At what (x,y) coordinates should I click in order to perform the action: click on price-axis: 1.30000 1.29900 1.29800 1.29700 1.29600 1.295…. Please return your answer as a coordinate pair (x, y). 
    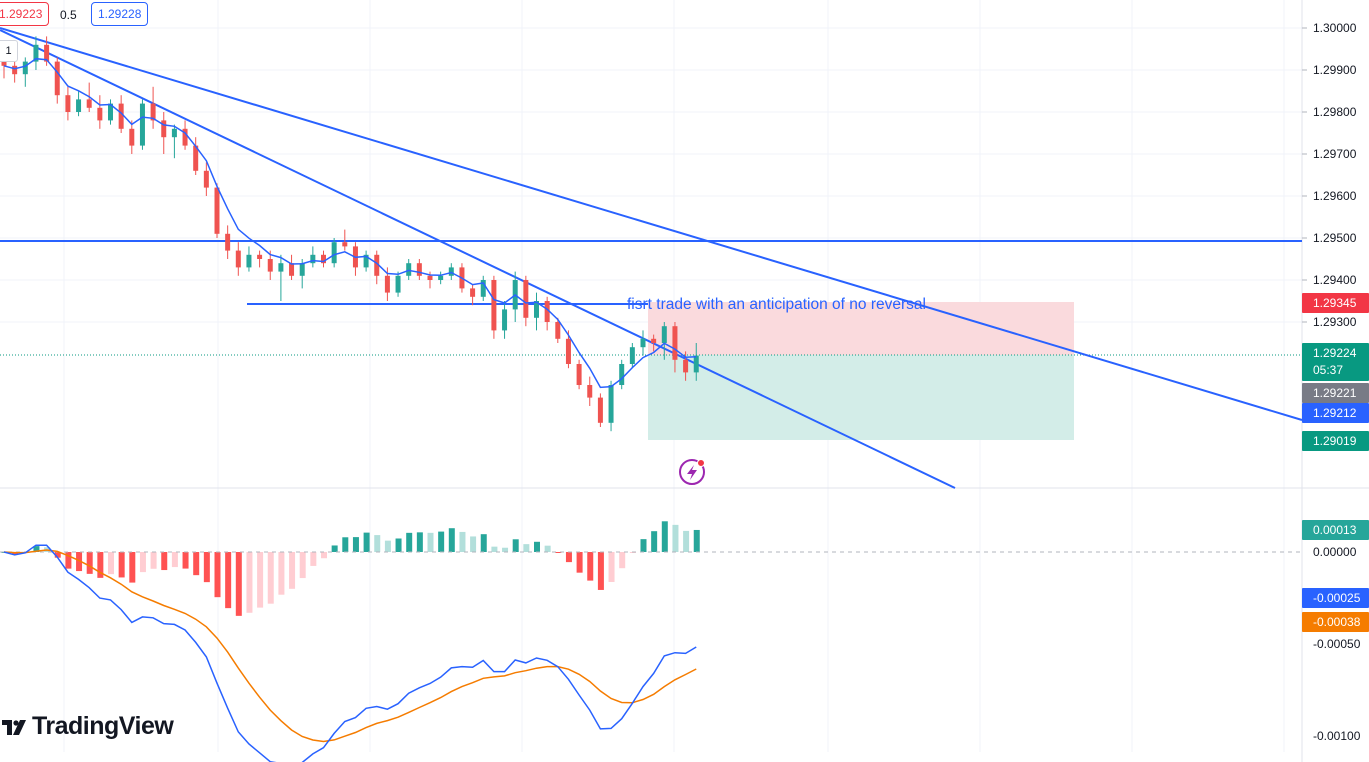
    Looking at the image, I should click on (1335, 382).